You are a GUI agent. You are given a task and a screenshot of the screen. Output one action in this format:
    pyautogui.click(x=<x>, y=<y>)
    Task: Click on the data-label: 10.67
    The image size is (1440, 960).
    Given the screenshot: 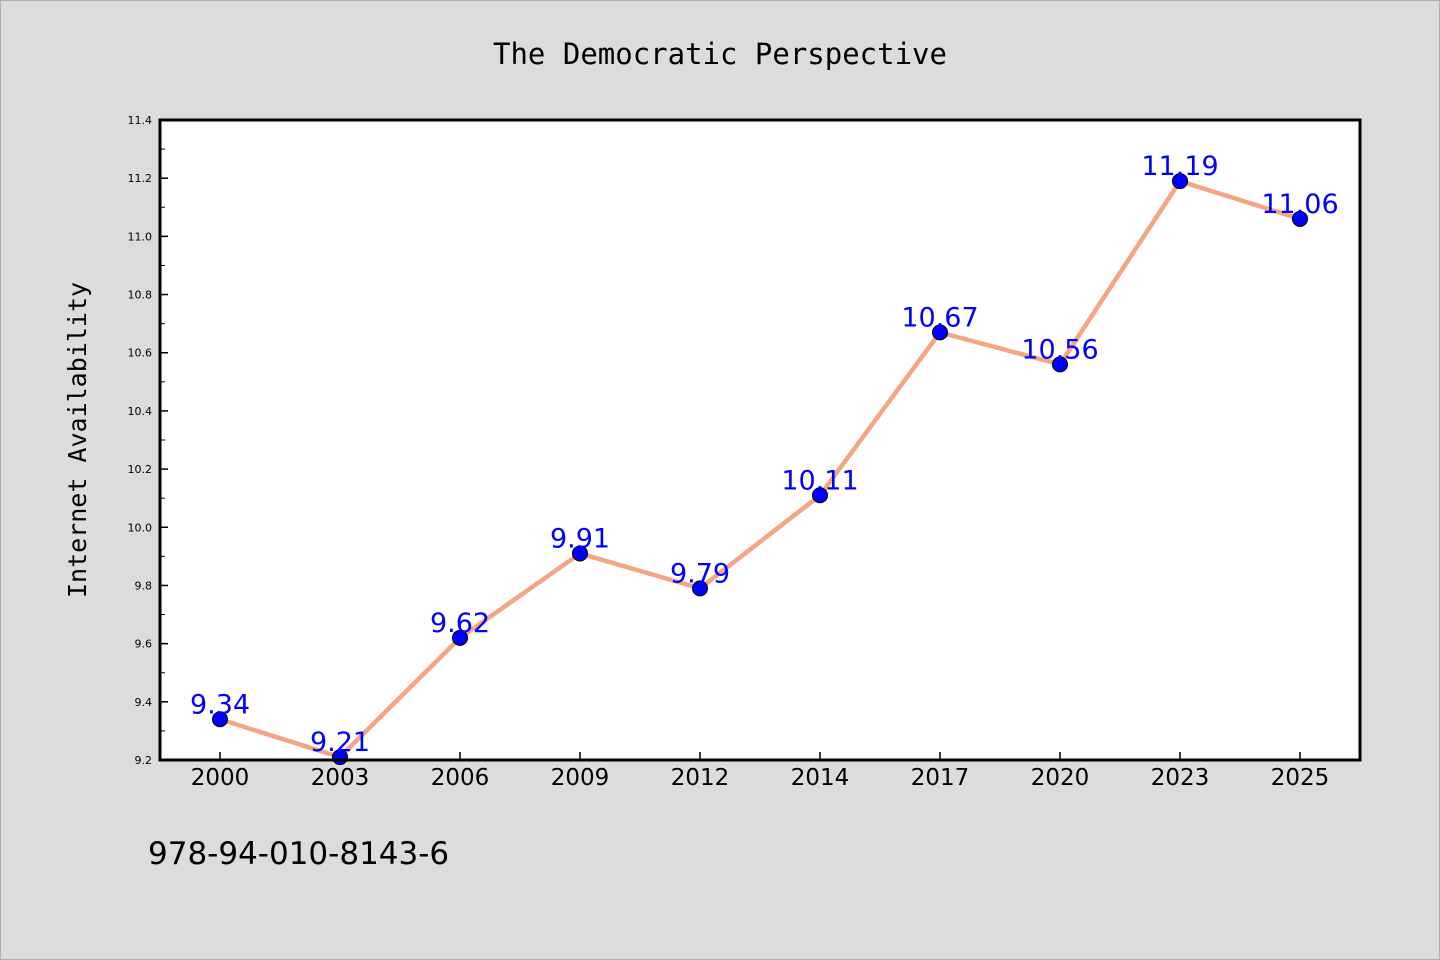 What is the action you would take?
    pyautogui.click(x=939, y=317)
    